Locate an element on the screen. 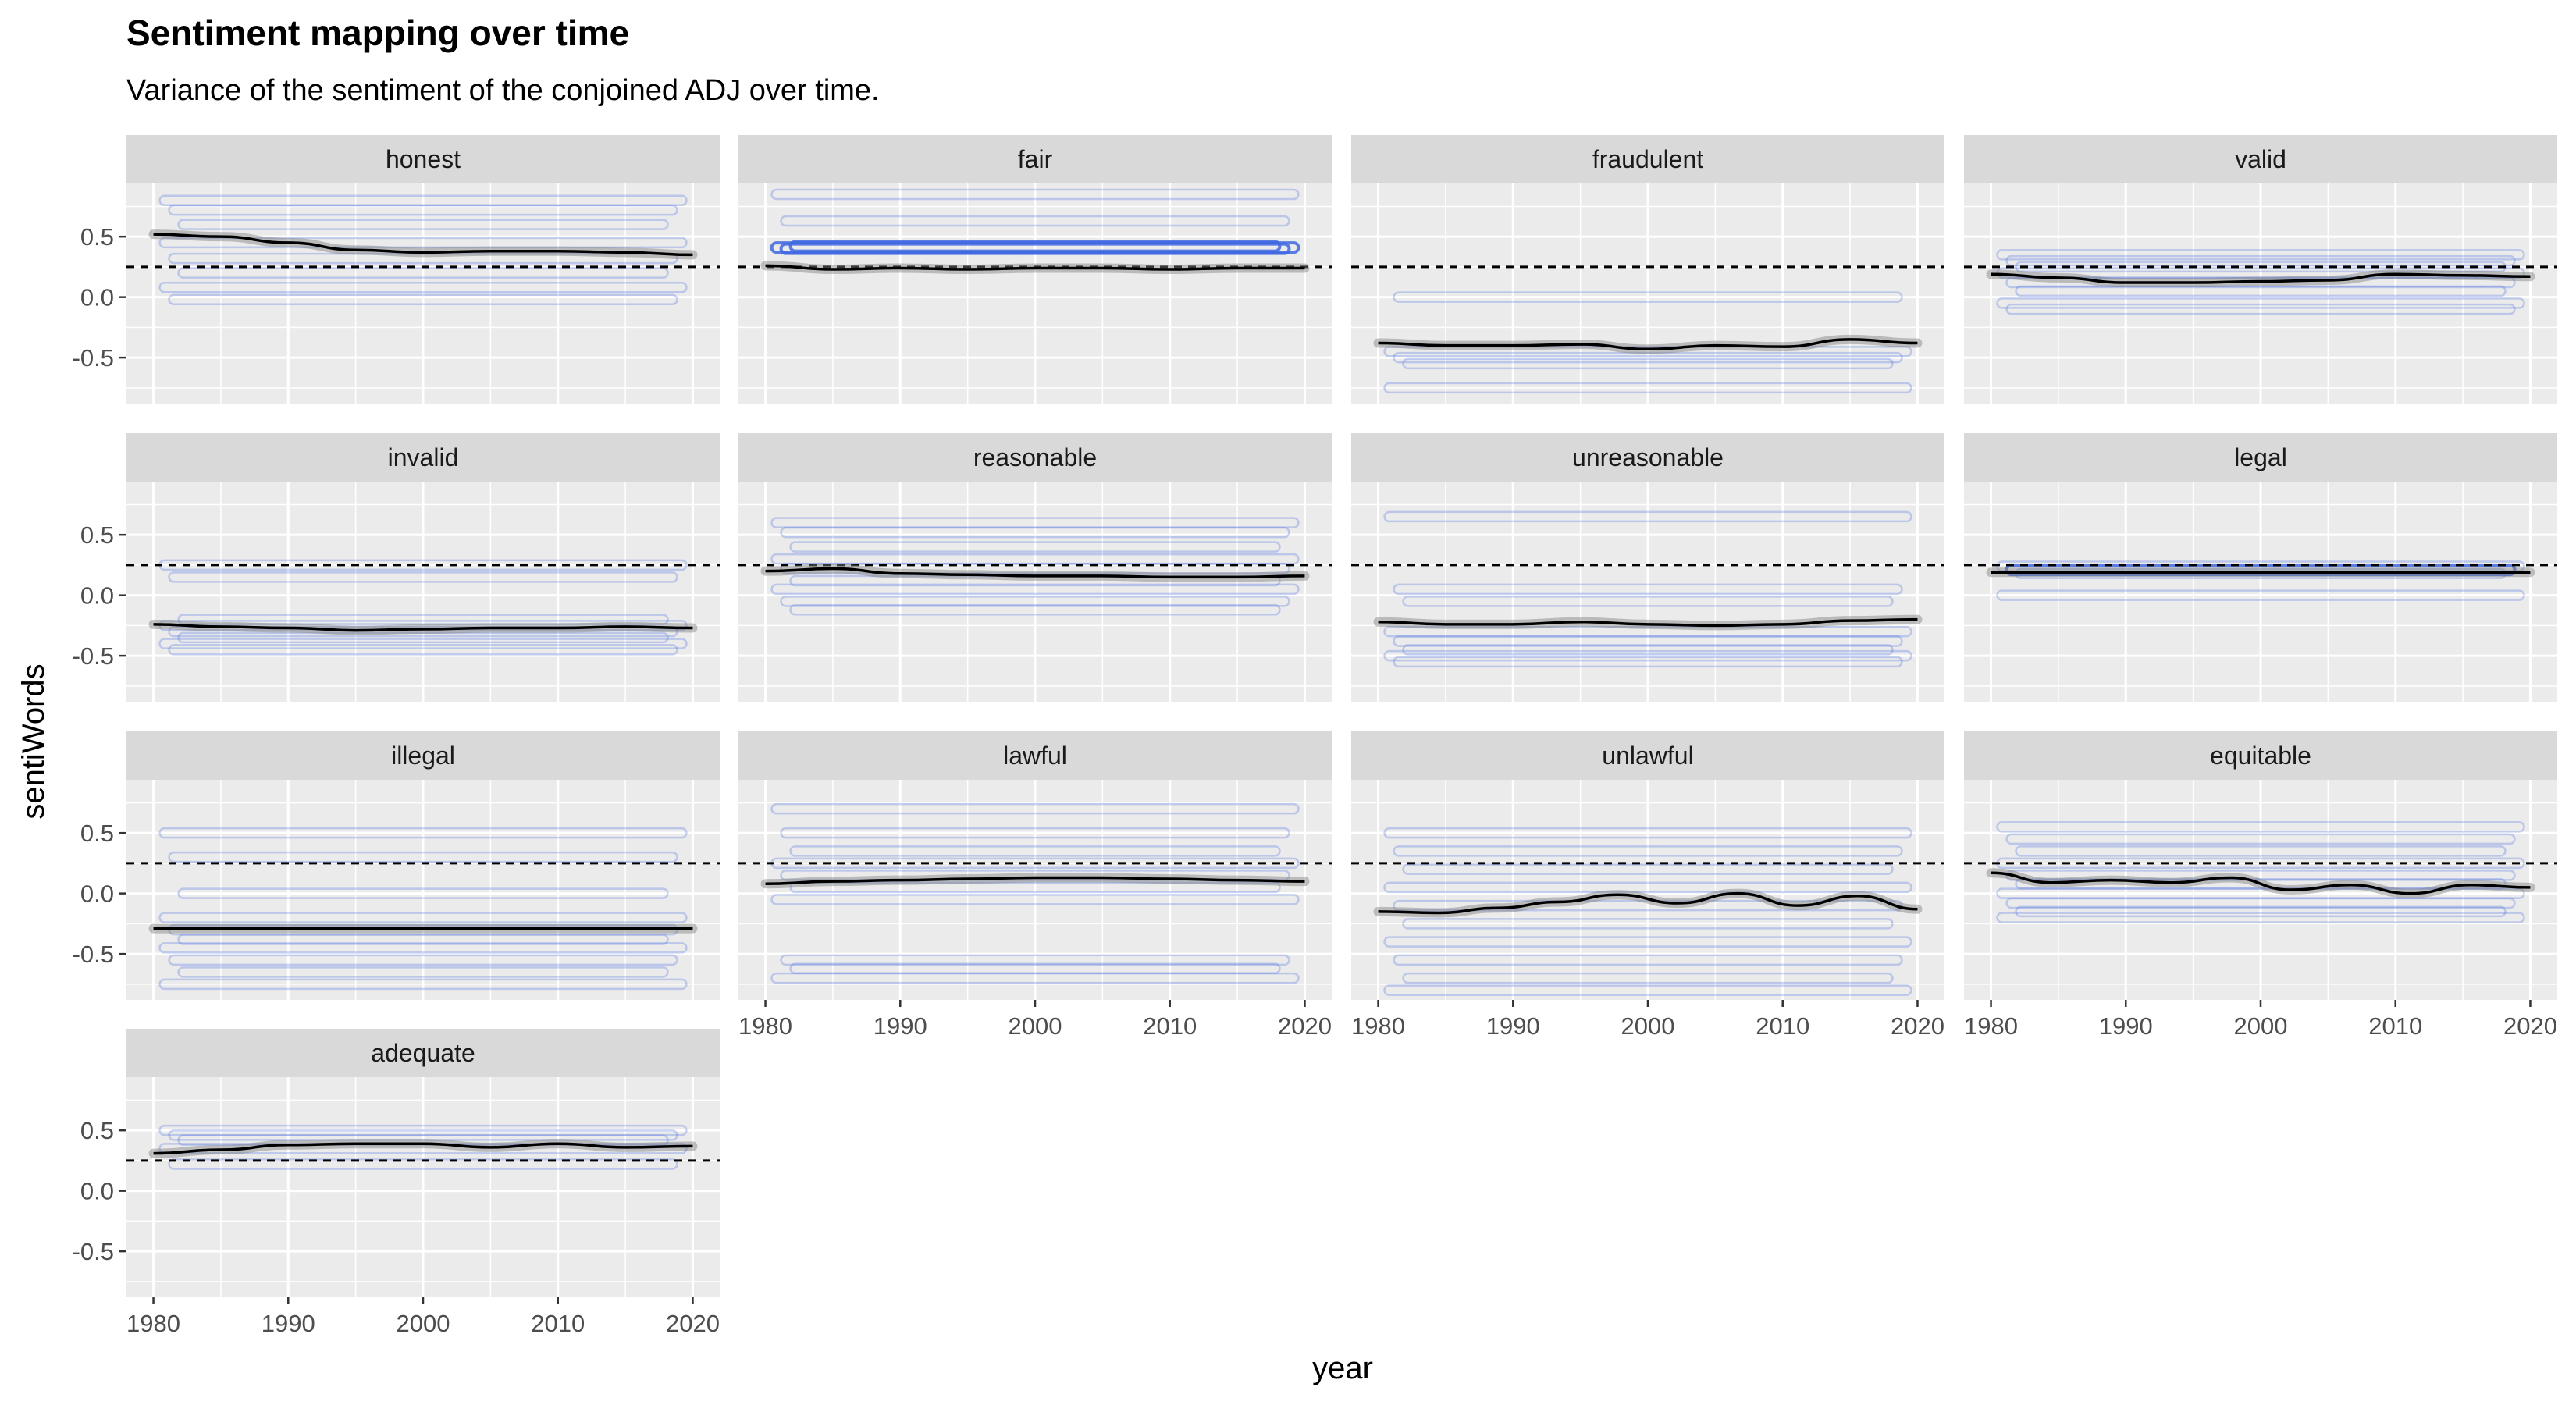  facet-panel-valid: valid is located at coordinates (2260, 270).